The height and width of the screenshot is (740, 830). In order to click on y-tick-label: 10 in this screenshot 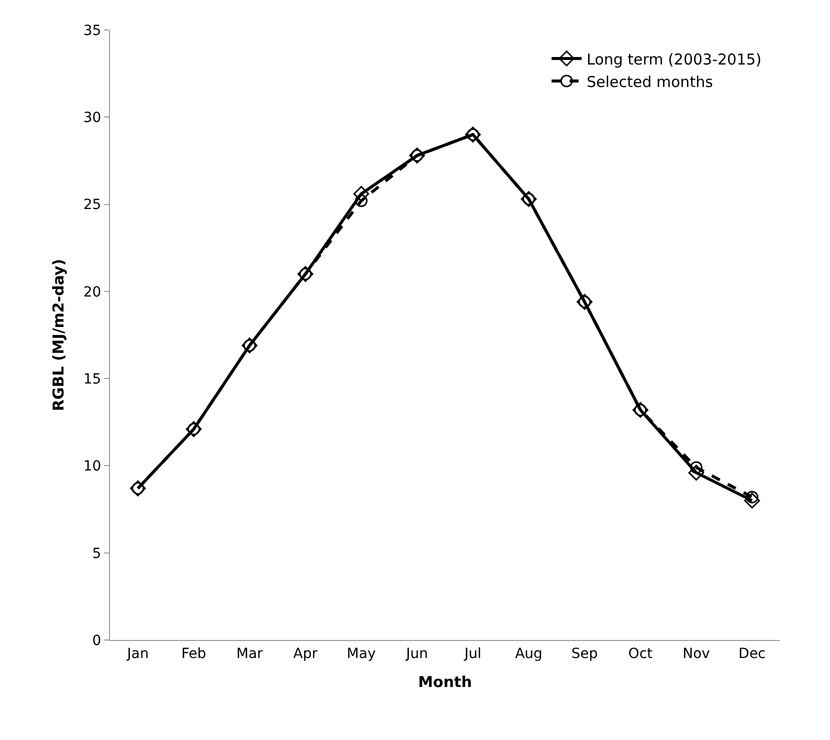, I will do `click(92, 466)`.